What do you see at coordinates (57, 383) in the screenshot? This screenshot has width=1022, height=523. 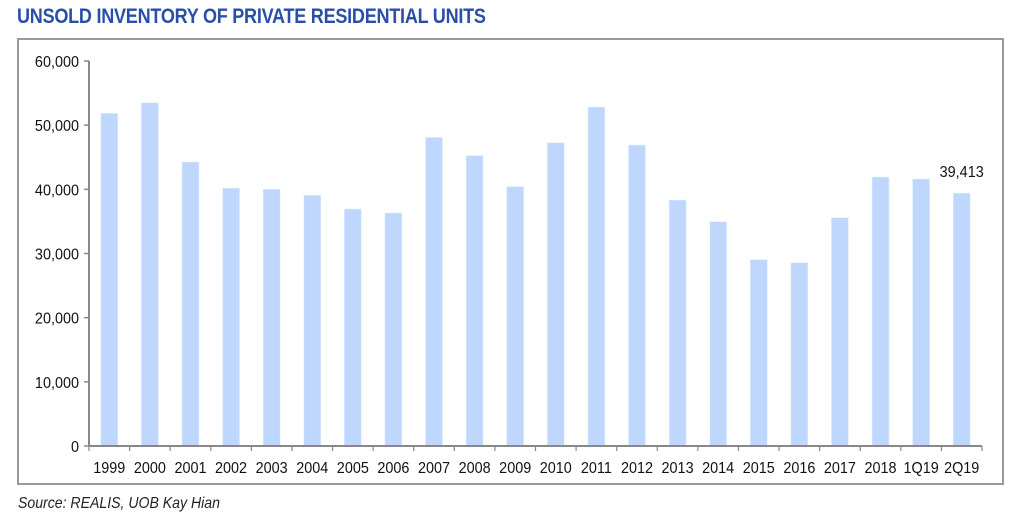 I see `y-tick-label: 10,000` at bounding box center [57, 383].